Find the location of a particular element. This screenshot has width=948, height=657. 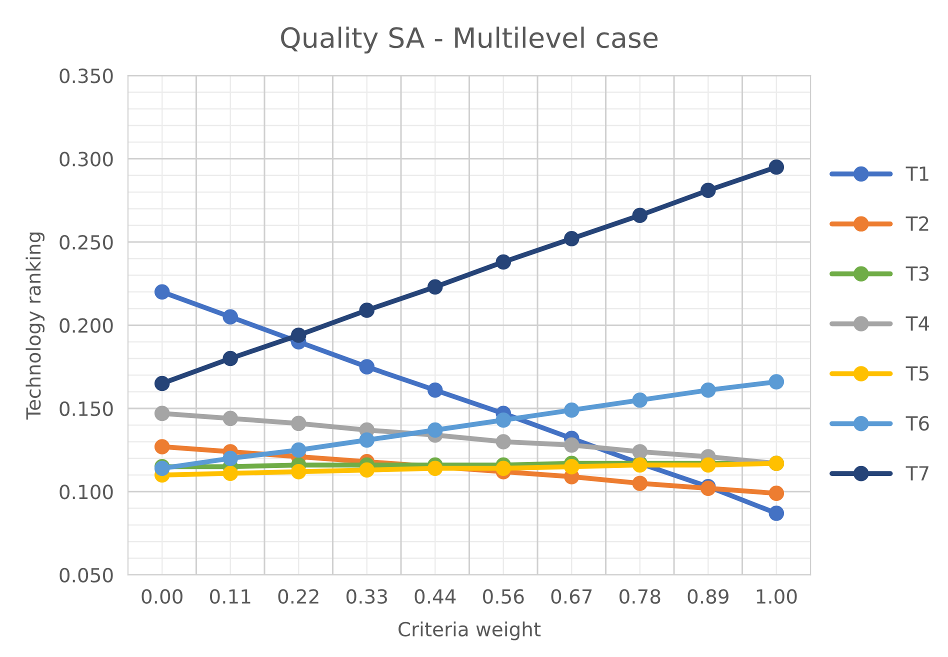

x-axis-title: Criteria weight is located at coordinates (469, 630).